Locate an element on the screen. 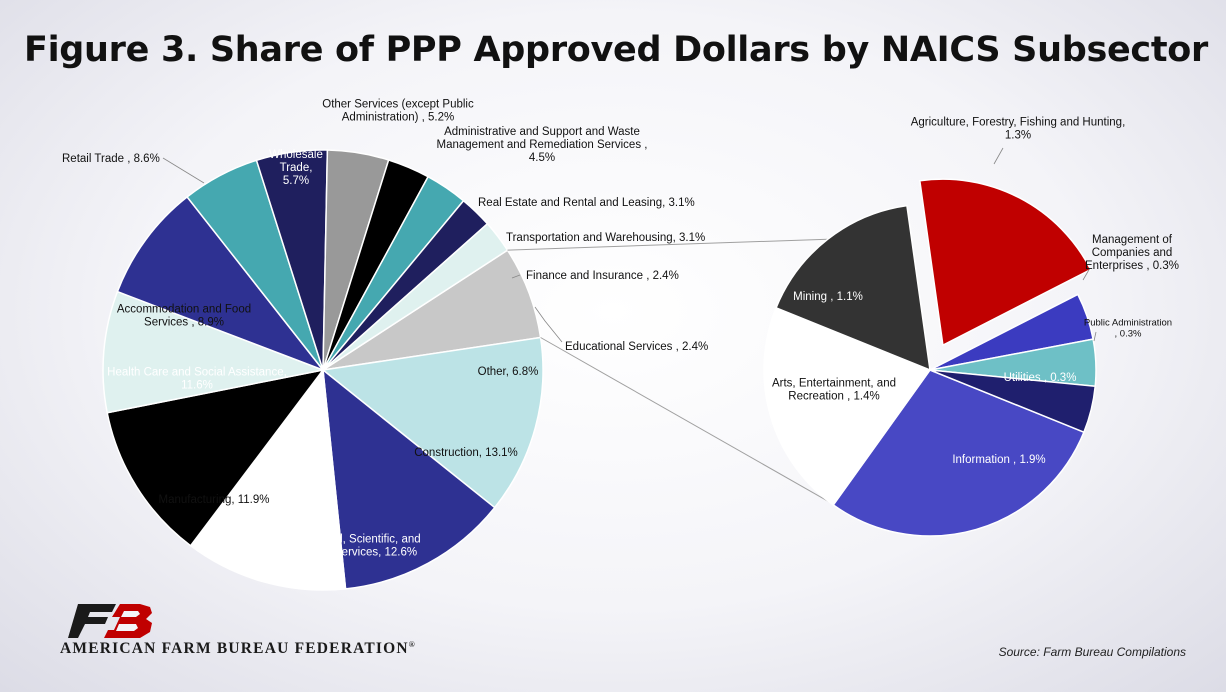 Image resolution: width=1226 pixels, height=692 pixels. main-pie-label-retail-trade-8-6: Retail Trade , 8.6% is located at coordinates (111, 159).